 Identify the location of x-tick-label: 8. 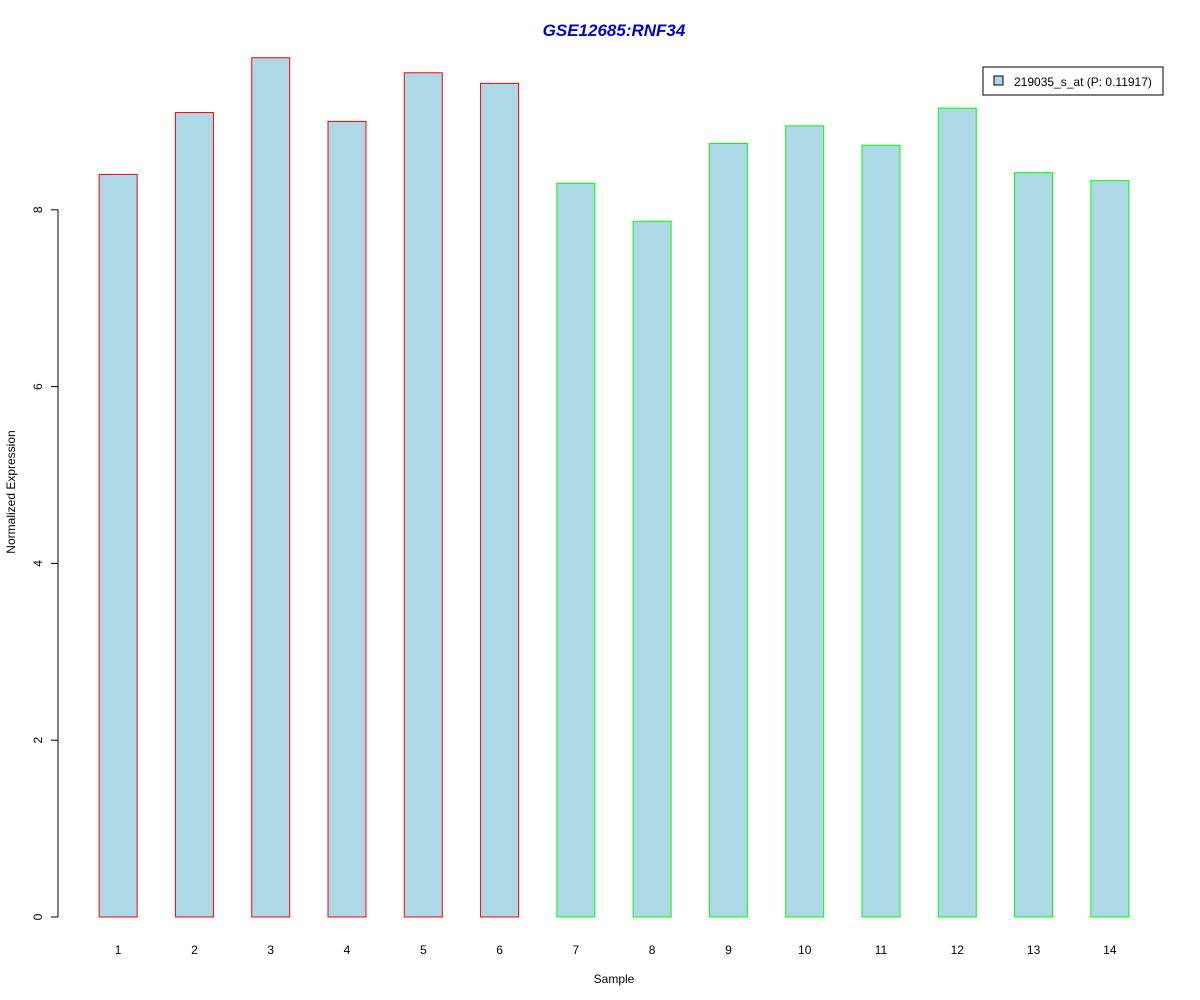
(652, 950).